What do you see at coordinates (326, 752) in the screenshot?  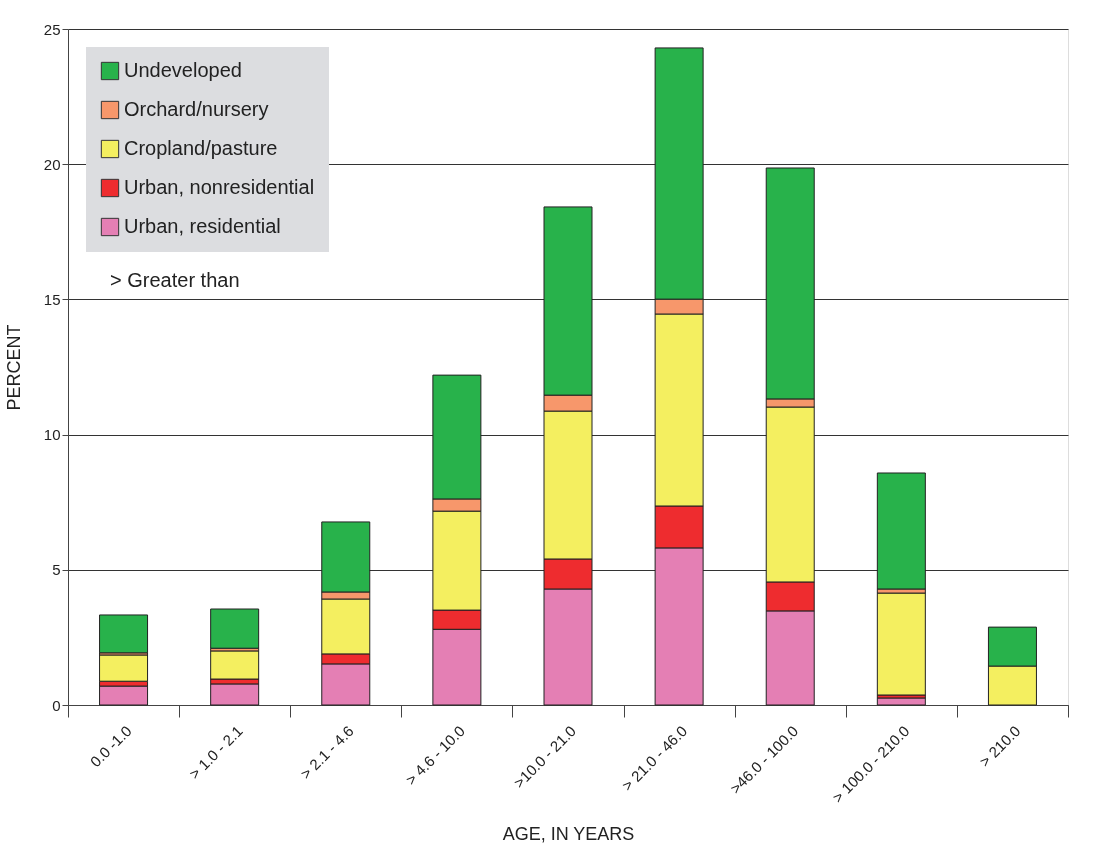 I see `x-tick-label: > 2.1 - 4.6` at bounding box center [326, 752].